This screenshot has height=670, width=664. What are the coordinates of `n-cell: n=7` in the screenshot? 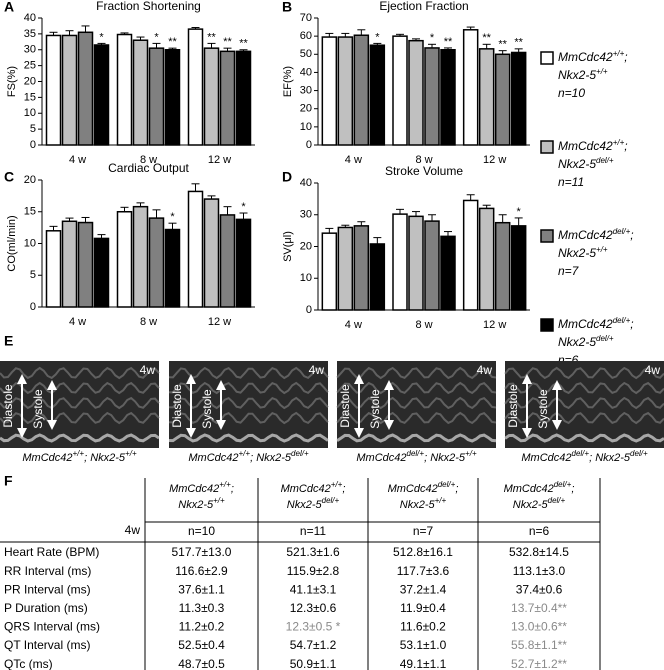 It's located at (423, 531).